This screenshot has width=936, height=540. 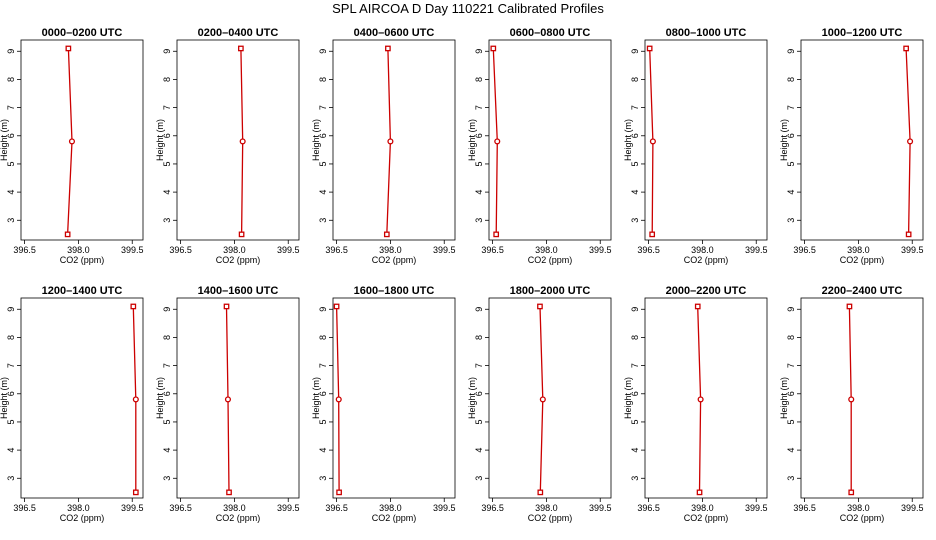 I want to click on panel-title: 0600–0800 UTC, so click(x=550, y=33).